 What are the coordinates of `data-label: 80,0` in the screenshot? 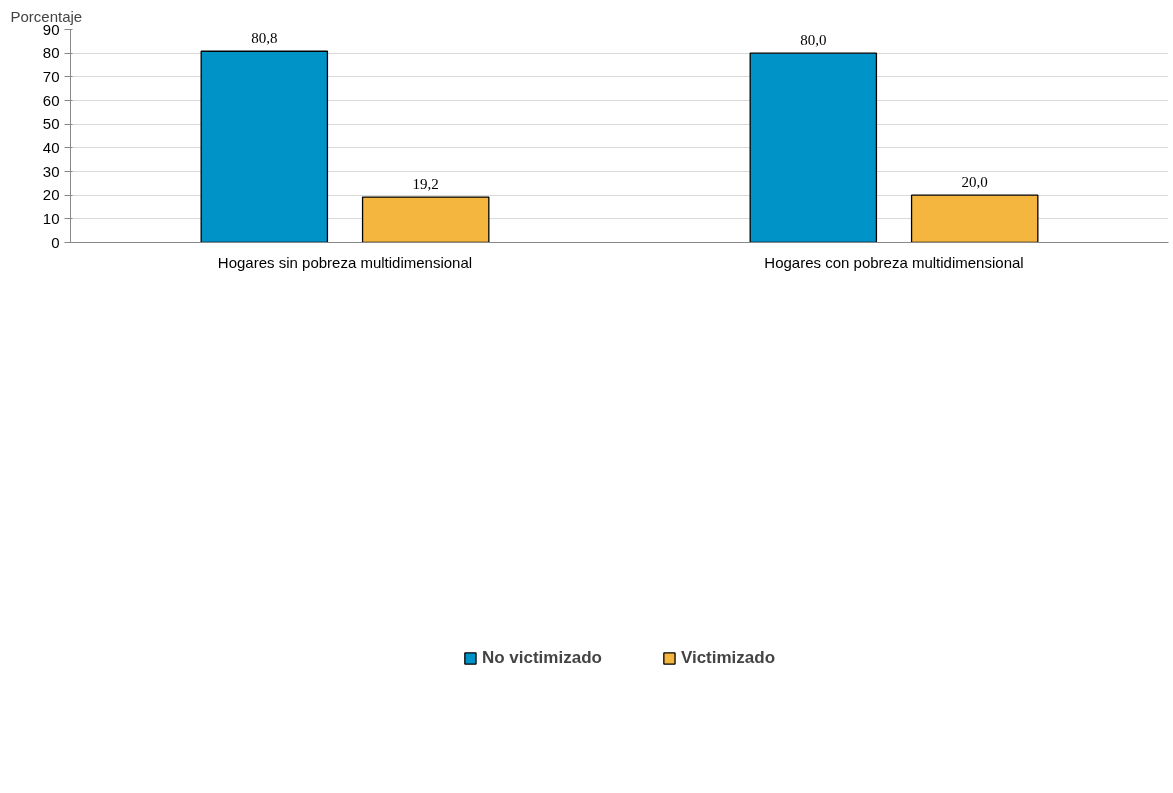 It's located at (813, 40).